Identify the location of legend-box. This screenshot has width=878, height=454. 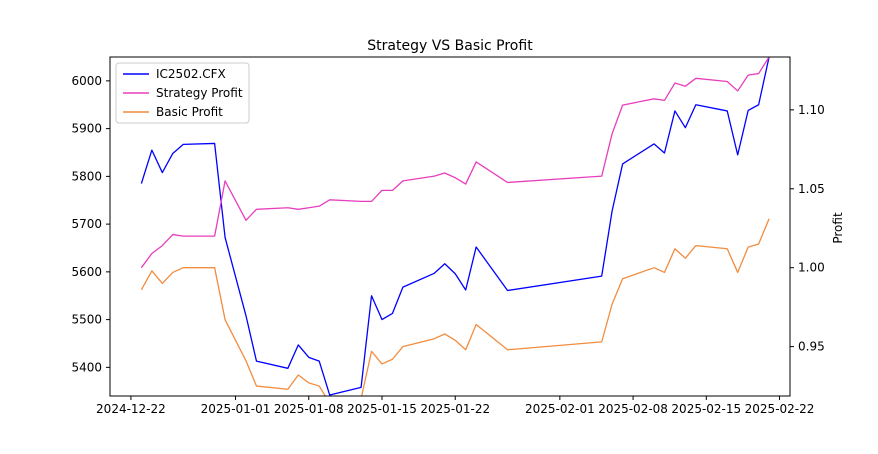
(182, 93).